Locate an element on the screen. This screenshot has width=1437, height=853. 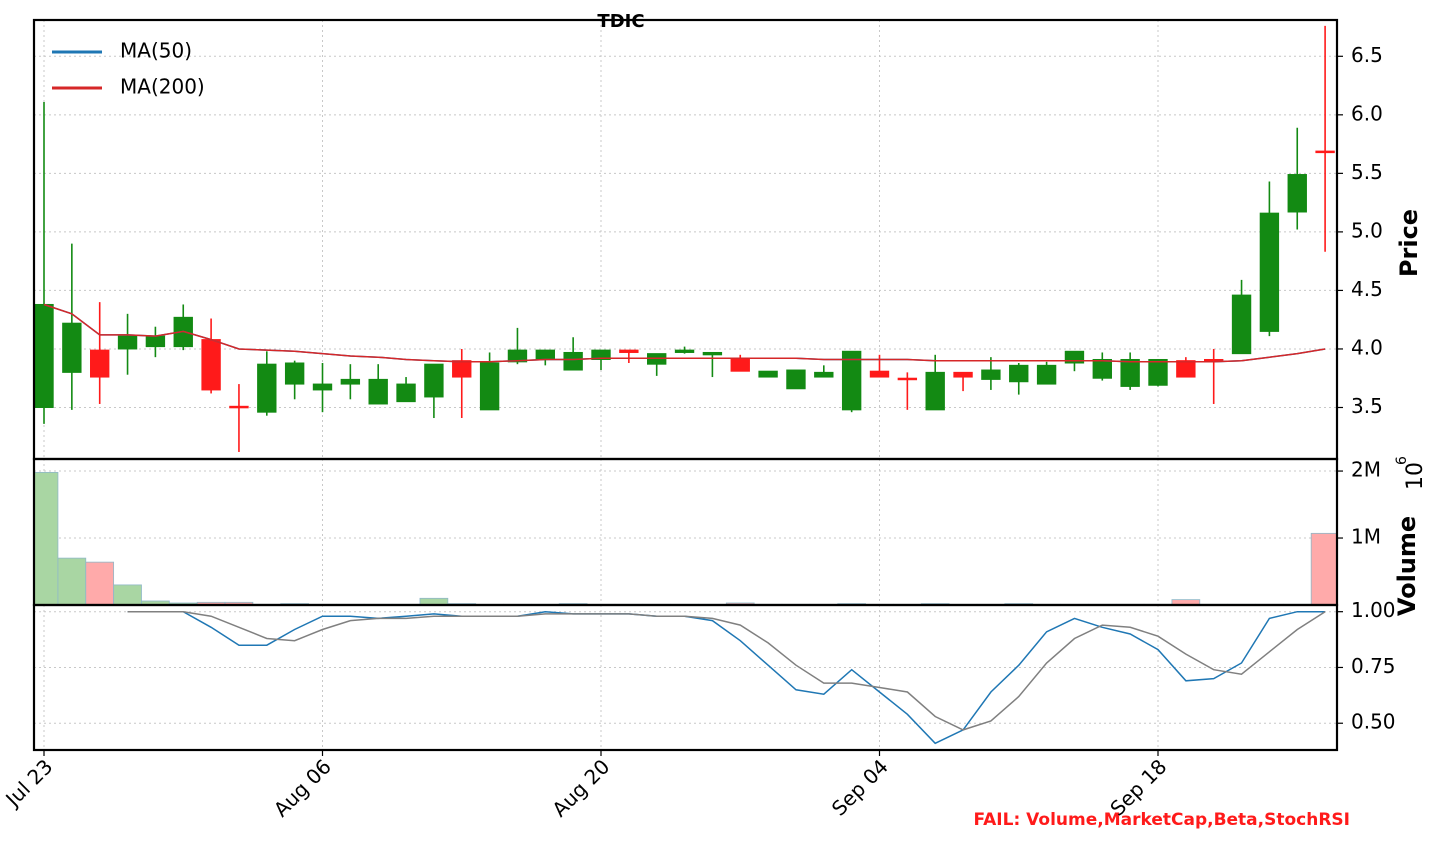
price-axis-label: Price is located at coordinates (1409, 243).